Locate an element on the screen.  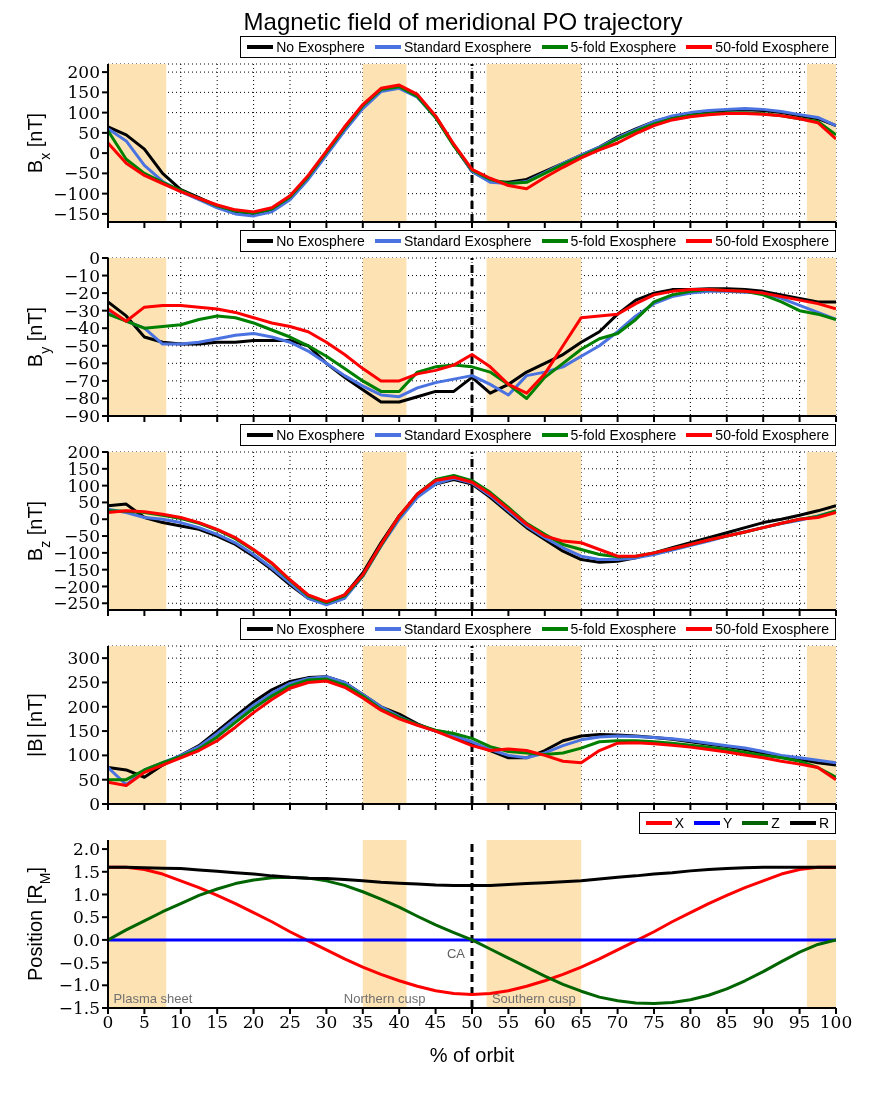
y-tick-label: 300 is located at coordinates (83, 658).